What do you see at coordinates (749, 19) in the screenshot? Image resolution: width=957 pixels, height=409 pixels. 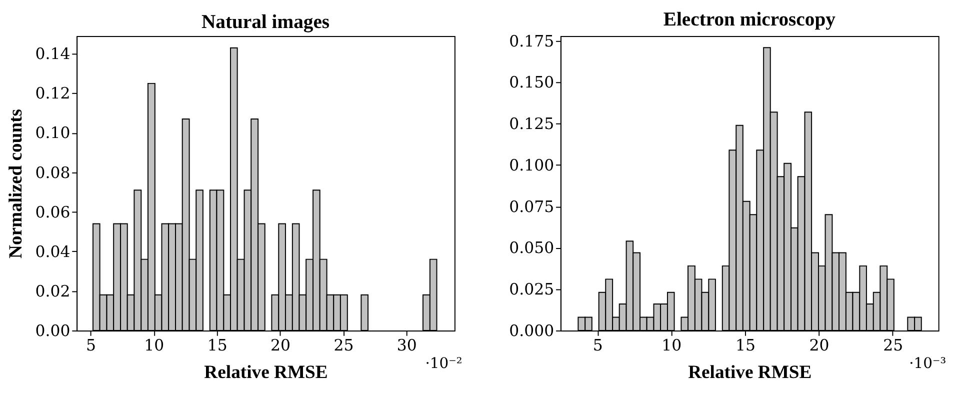 I see `chart-title: Electron microscopy` at bounding box center [749, 19].